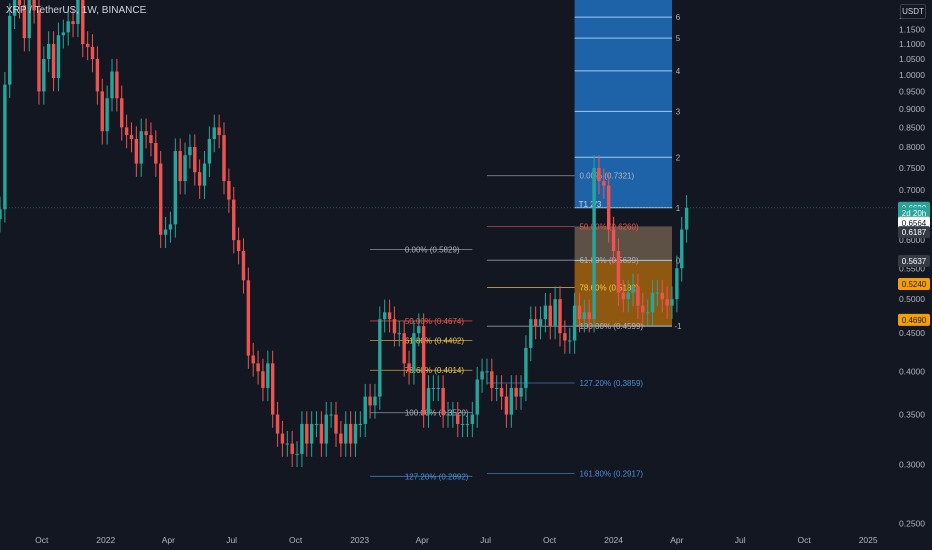  I want to click on y-tick-label: 0.5500, so click(912, 268).